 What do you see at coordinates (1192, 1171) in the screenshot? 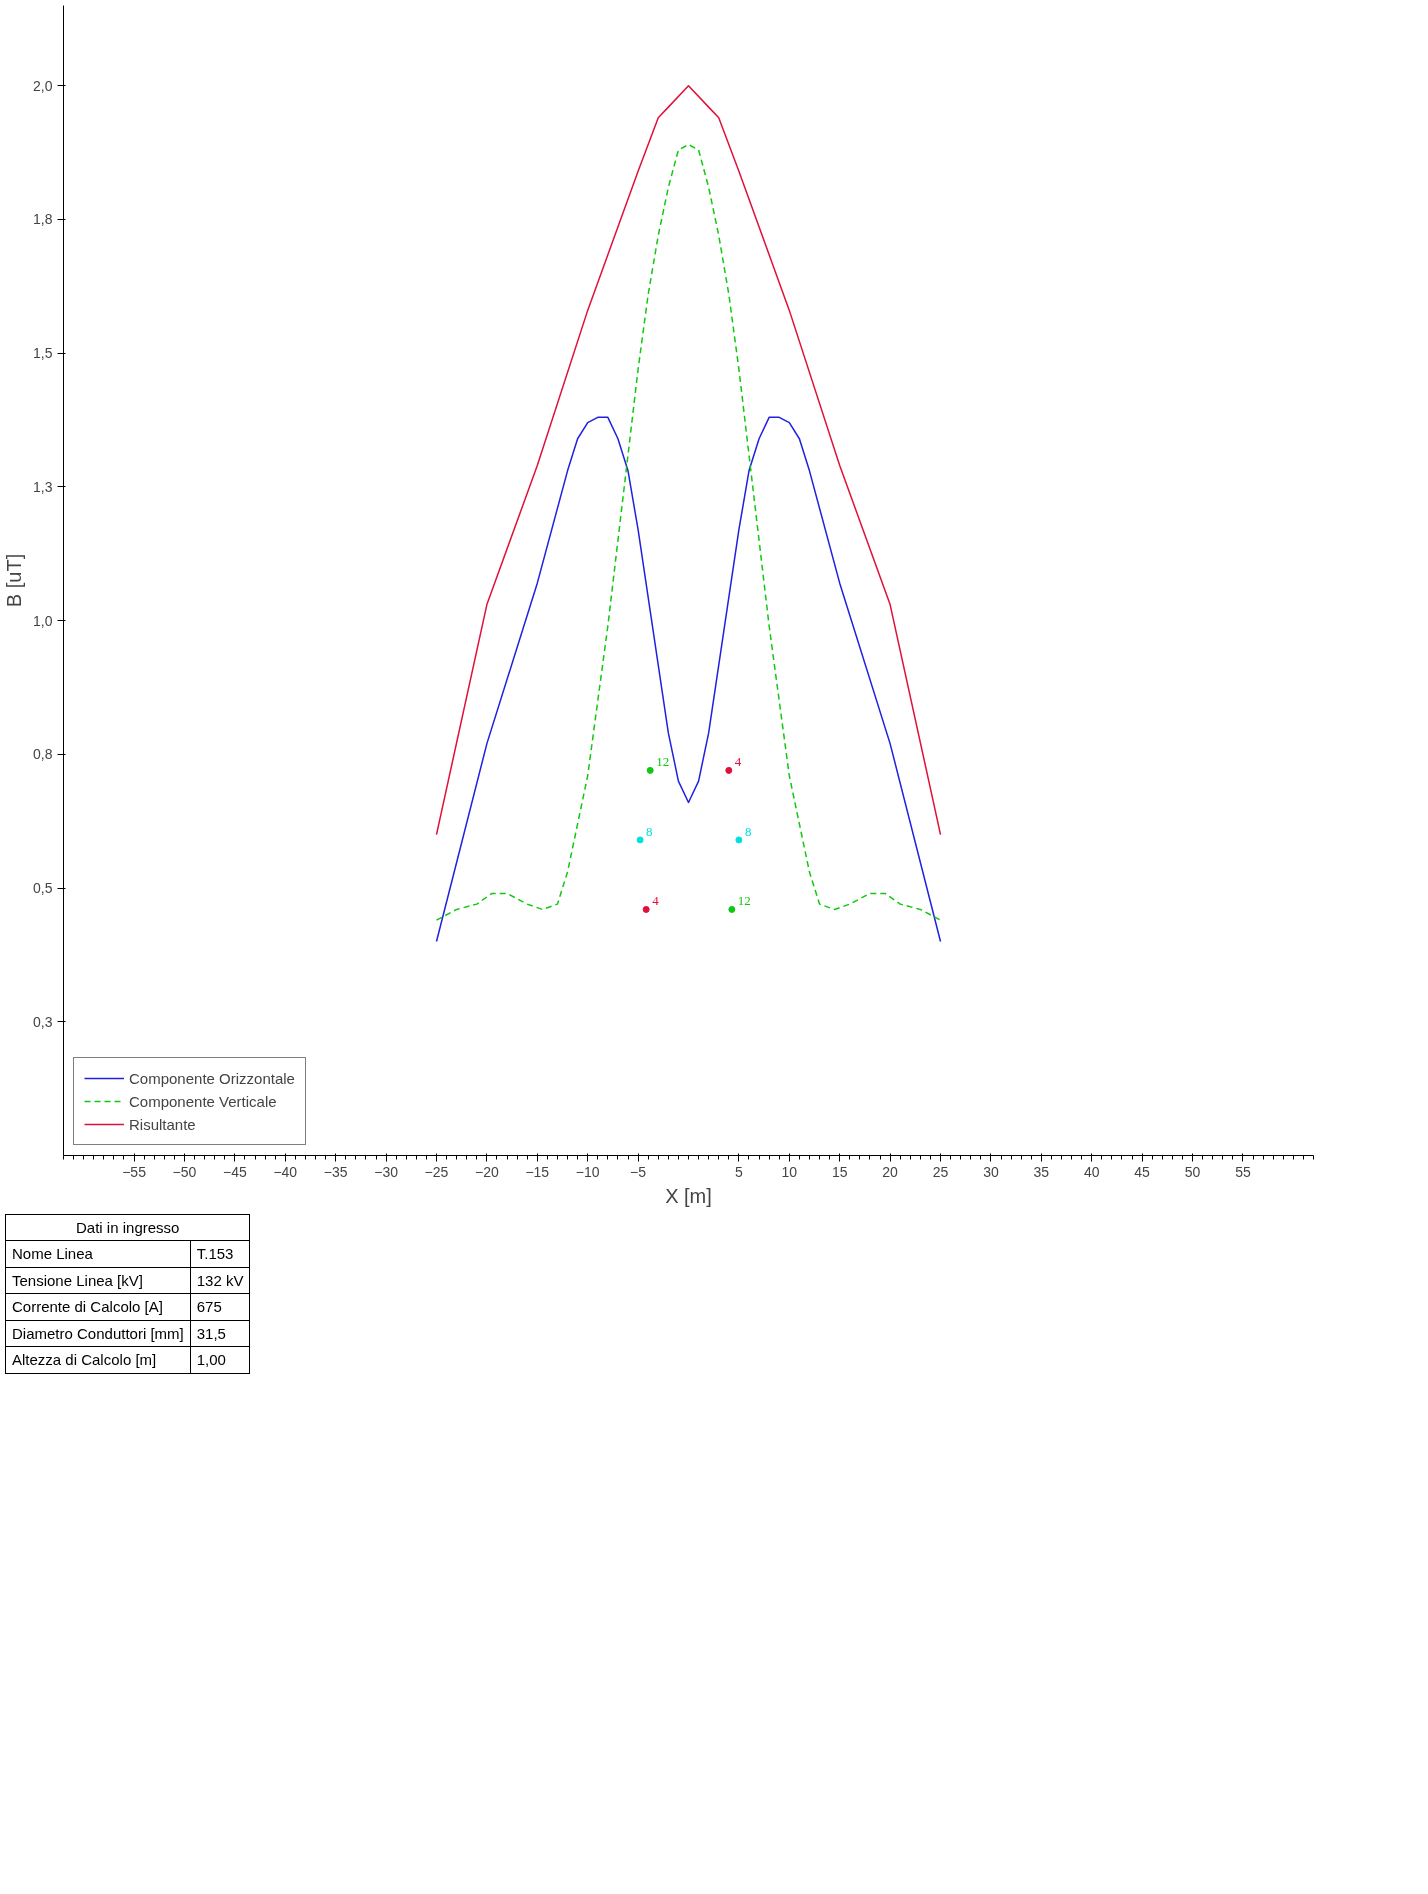
I see `x-tick-label: 50` at bounding box center [1192, 1171].